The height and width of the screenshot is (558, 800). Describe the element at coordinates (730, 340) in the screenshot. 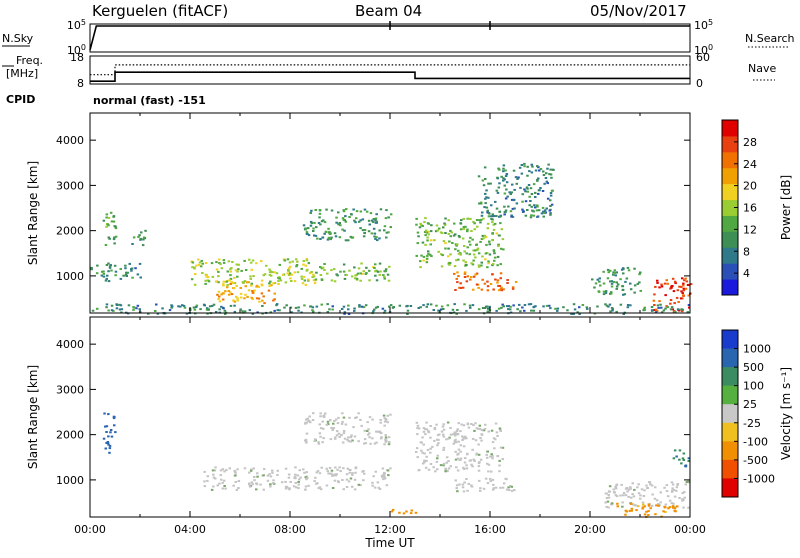

I see `velocity-colorbar-swatch` at that location.